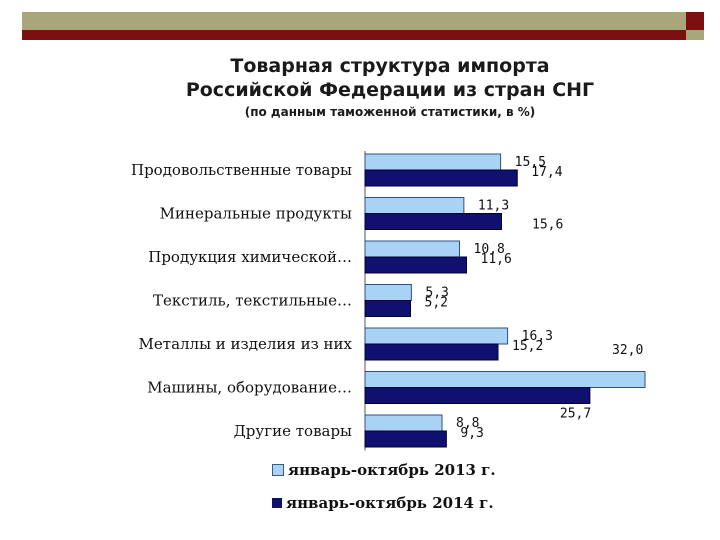 The height and width of the screenshot is (540, 720). What do you see at coordinates (530, 162) in the screenshot?
I see `data-label-2013: 15,5` at bounding box center [530, 162].